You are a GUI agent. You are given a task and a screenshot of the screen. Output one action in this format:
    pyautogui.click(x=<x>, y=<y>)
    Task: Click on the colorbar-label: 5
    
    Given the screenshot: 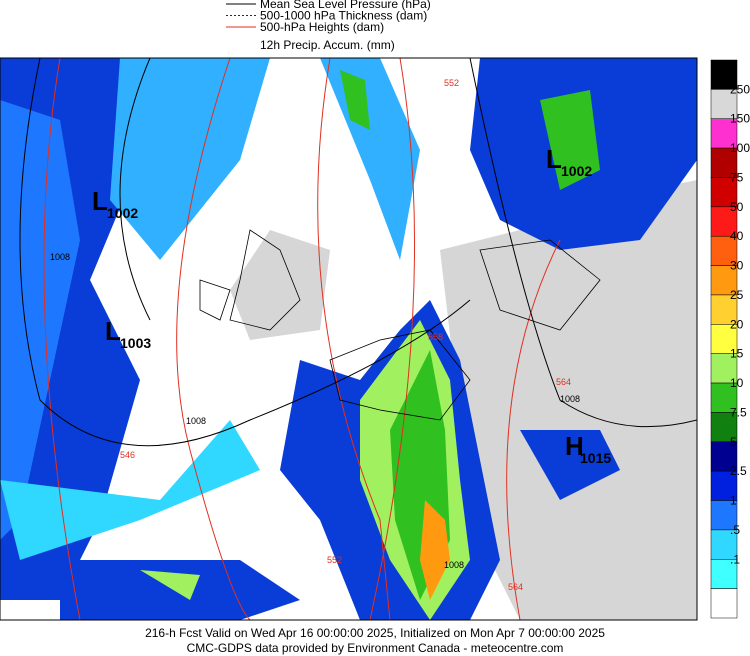 What is the action you would take?
    pyautogui.click(x=733, y=442)
    